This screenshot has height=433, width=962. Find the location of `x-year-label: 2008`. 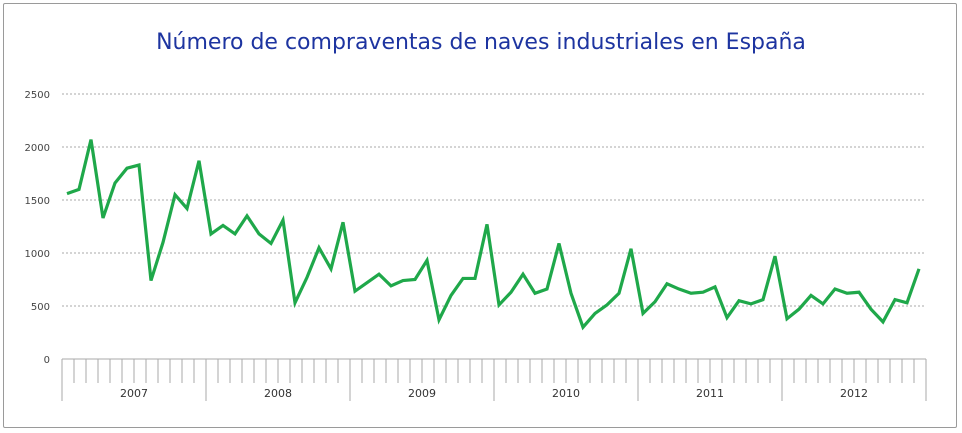

x-year-label: 2008 is located at coordinates (278, 393).